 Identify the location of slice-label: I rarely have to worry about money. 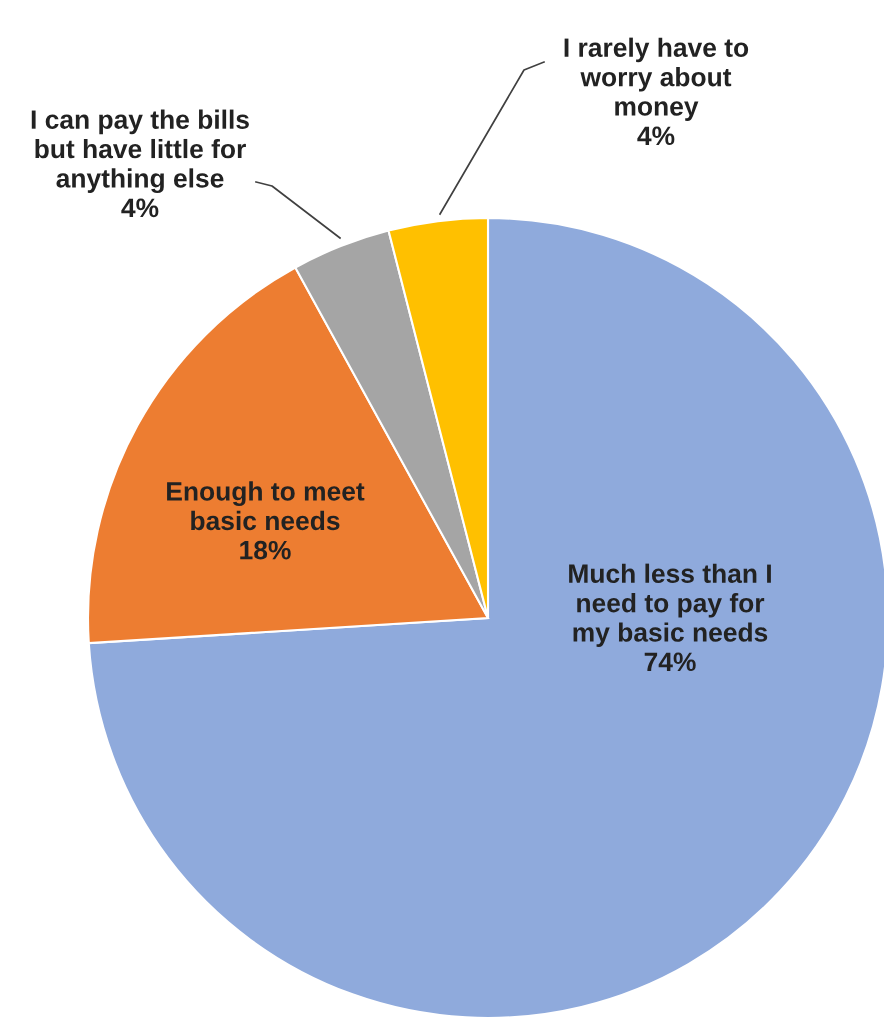
(656, 79).